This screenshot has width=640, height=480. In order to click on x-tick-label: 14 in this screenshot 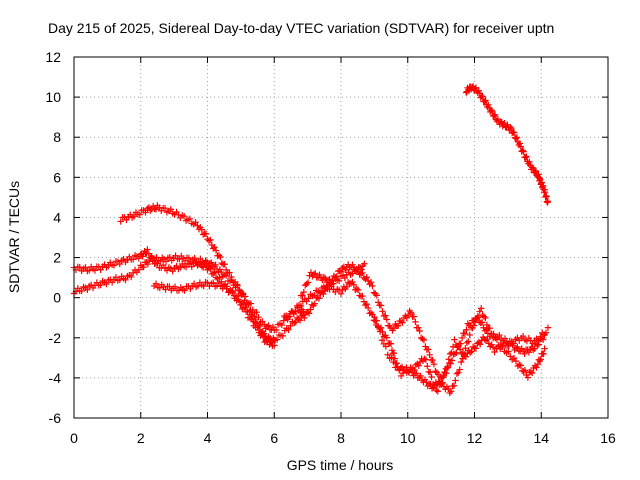, I will do `click(541, 438)`.